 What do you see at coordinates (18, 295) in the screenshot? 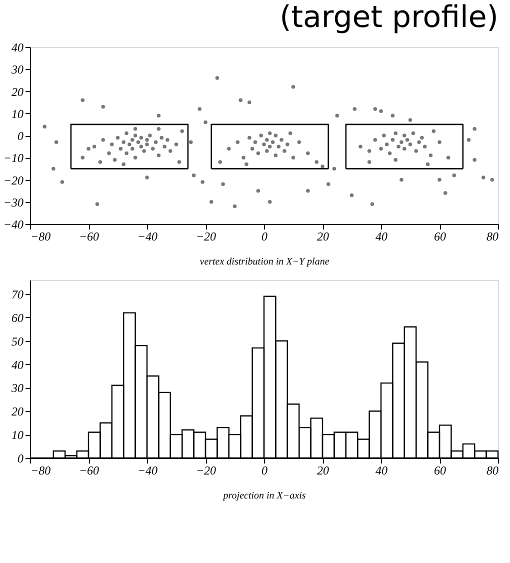
I see `y-tick-label: 70` at bounding box center [18, 295].